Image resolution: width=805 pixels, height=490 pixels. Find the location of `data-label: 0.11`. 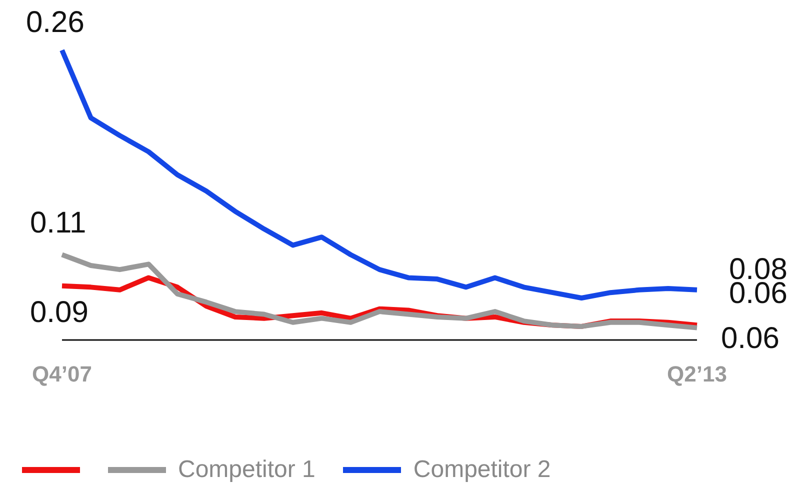

data-label: 0.11 is located at coordinates (58, 223).